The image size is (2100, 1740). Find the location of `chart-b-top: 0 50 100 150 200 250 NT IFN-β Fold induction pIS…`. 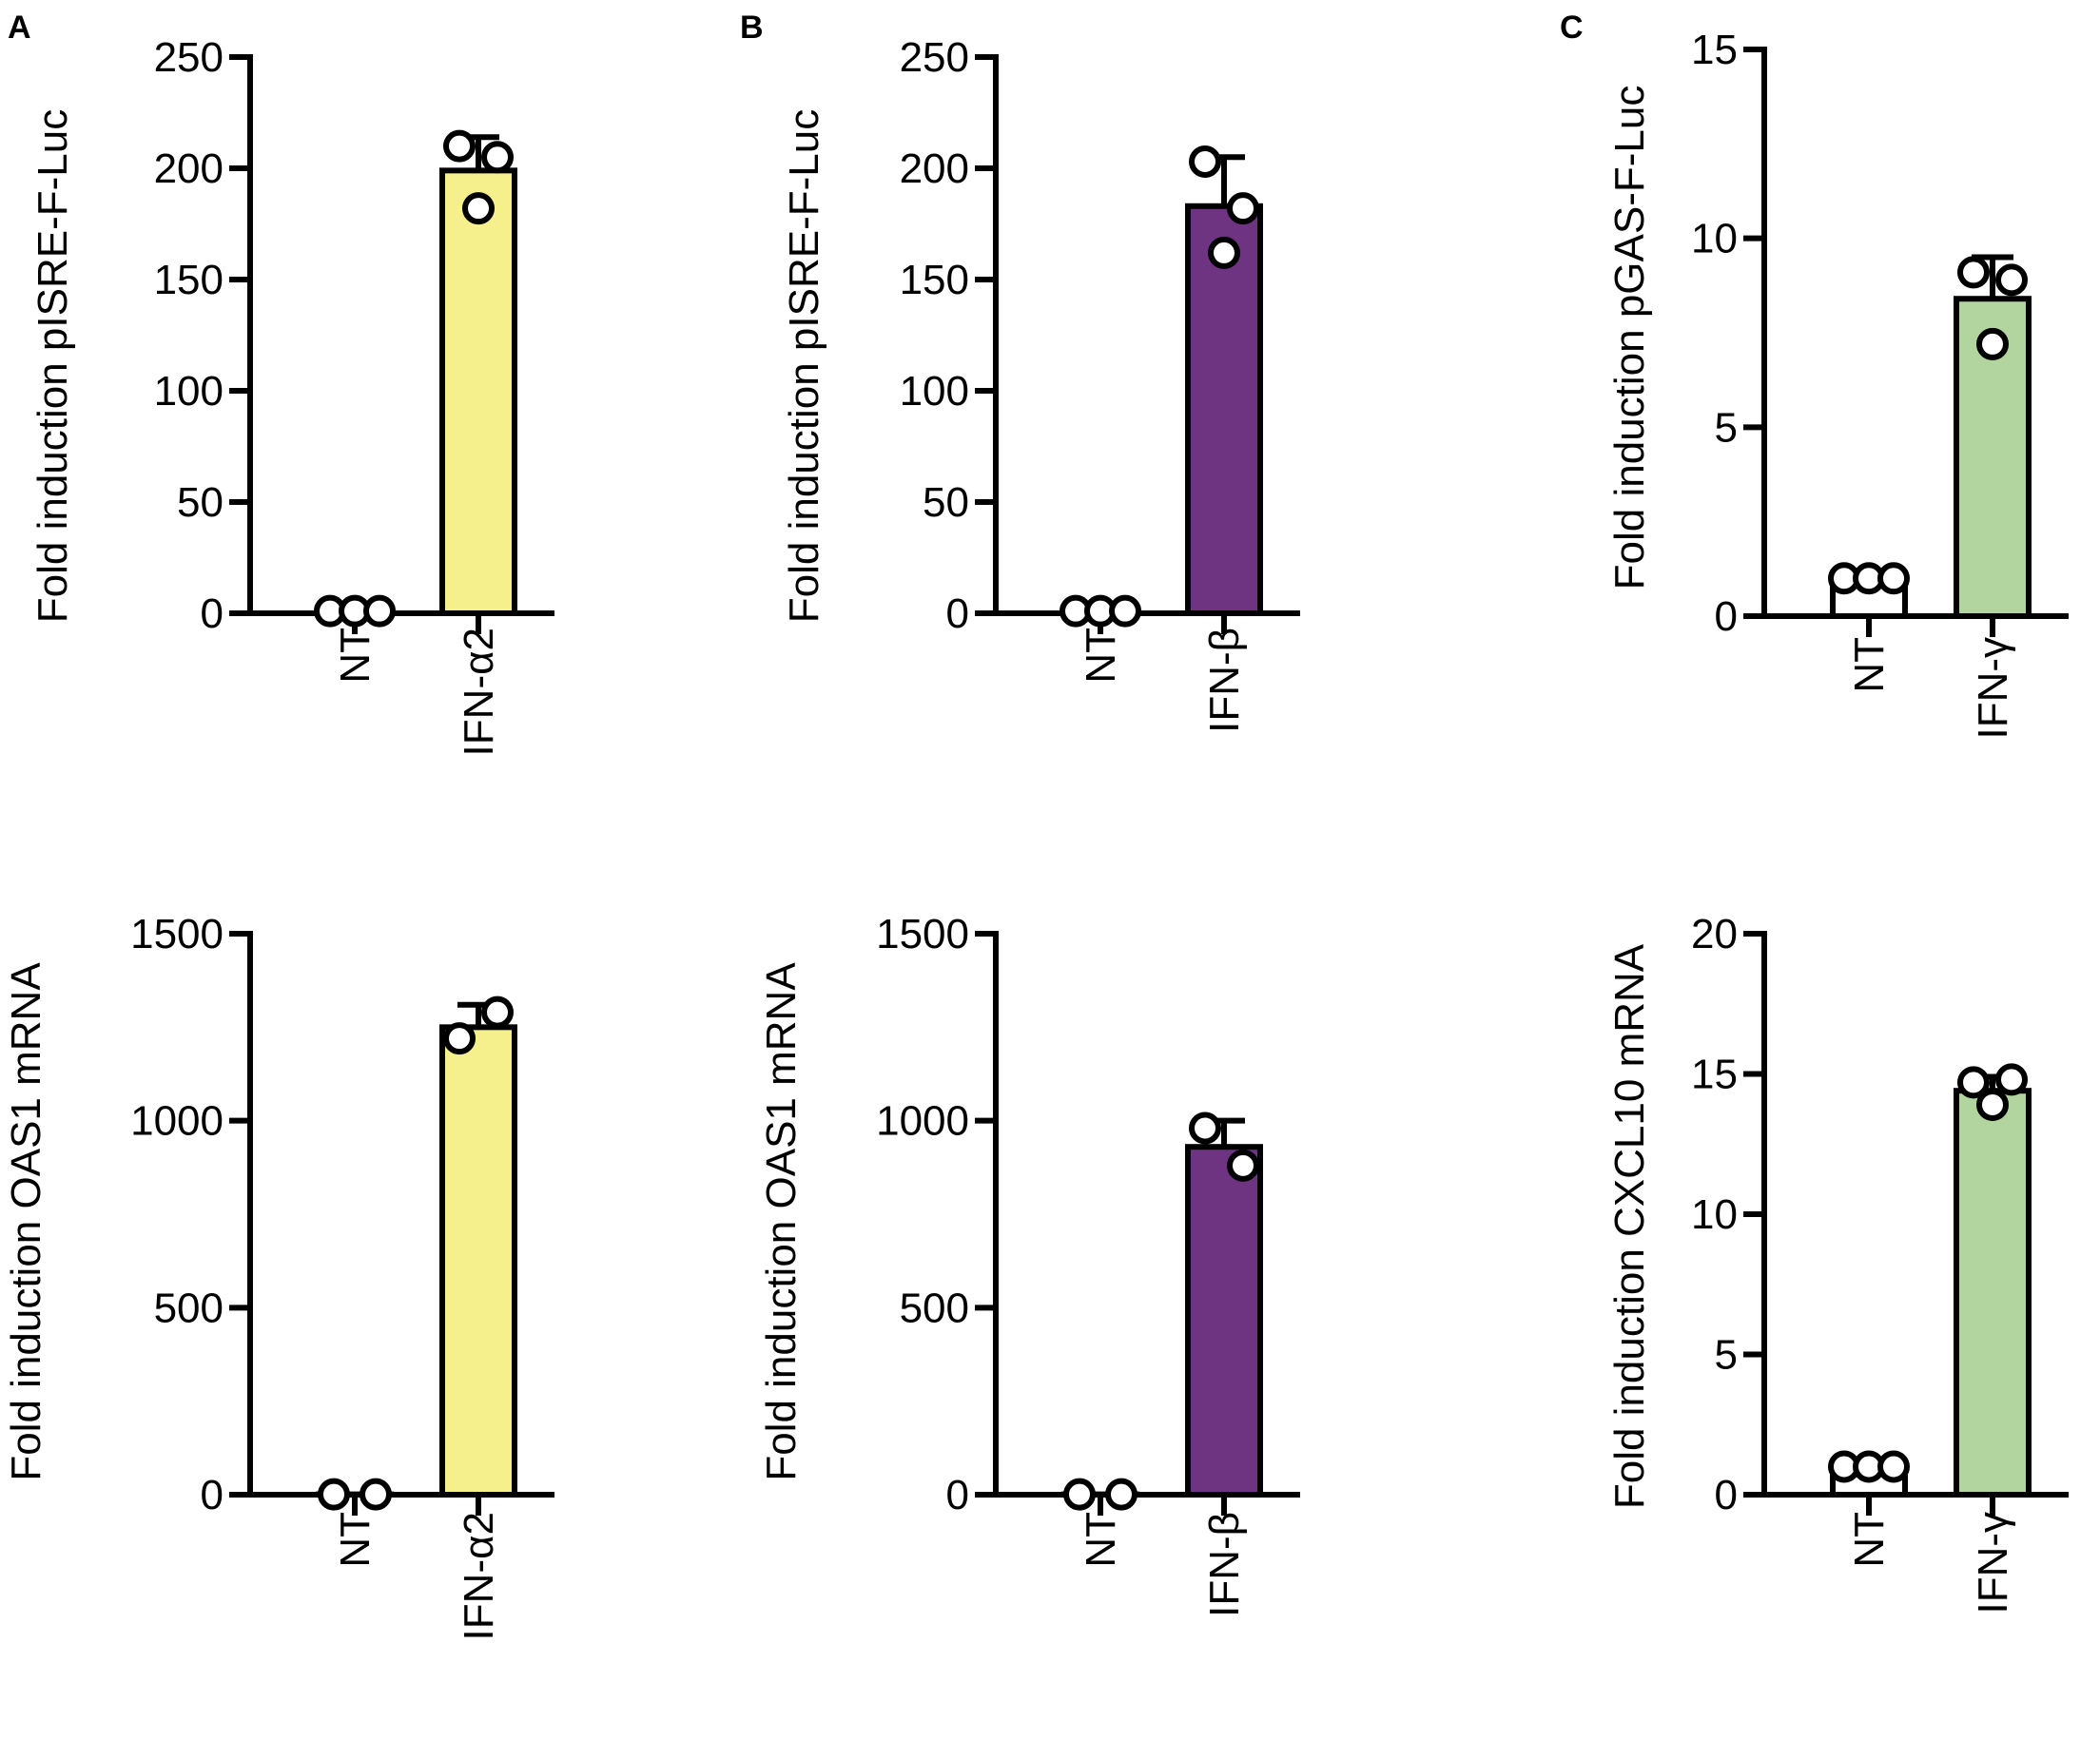

chart-b-top: 0 50 100 150 200 250 NT IFN-β Fold induction pIS… is located at coordinates (1040, 383).